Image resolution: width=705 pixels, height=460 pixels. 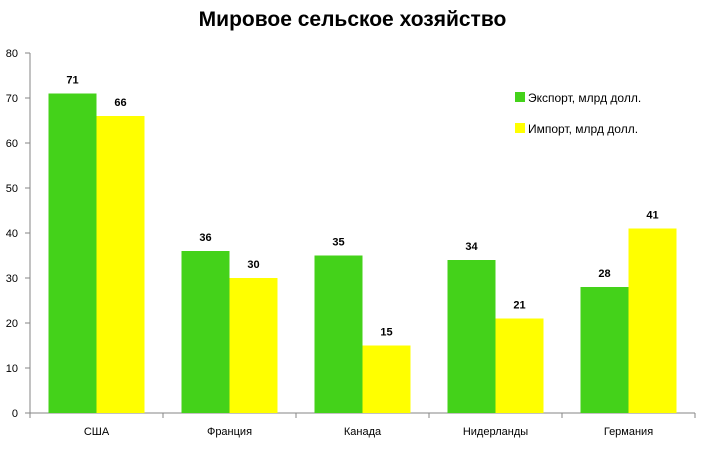 What do you see at coordinates (628, 432) in the screenshot?
I see `x-category-label: Германия` at bounding box center [628, 432].